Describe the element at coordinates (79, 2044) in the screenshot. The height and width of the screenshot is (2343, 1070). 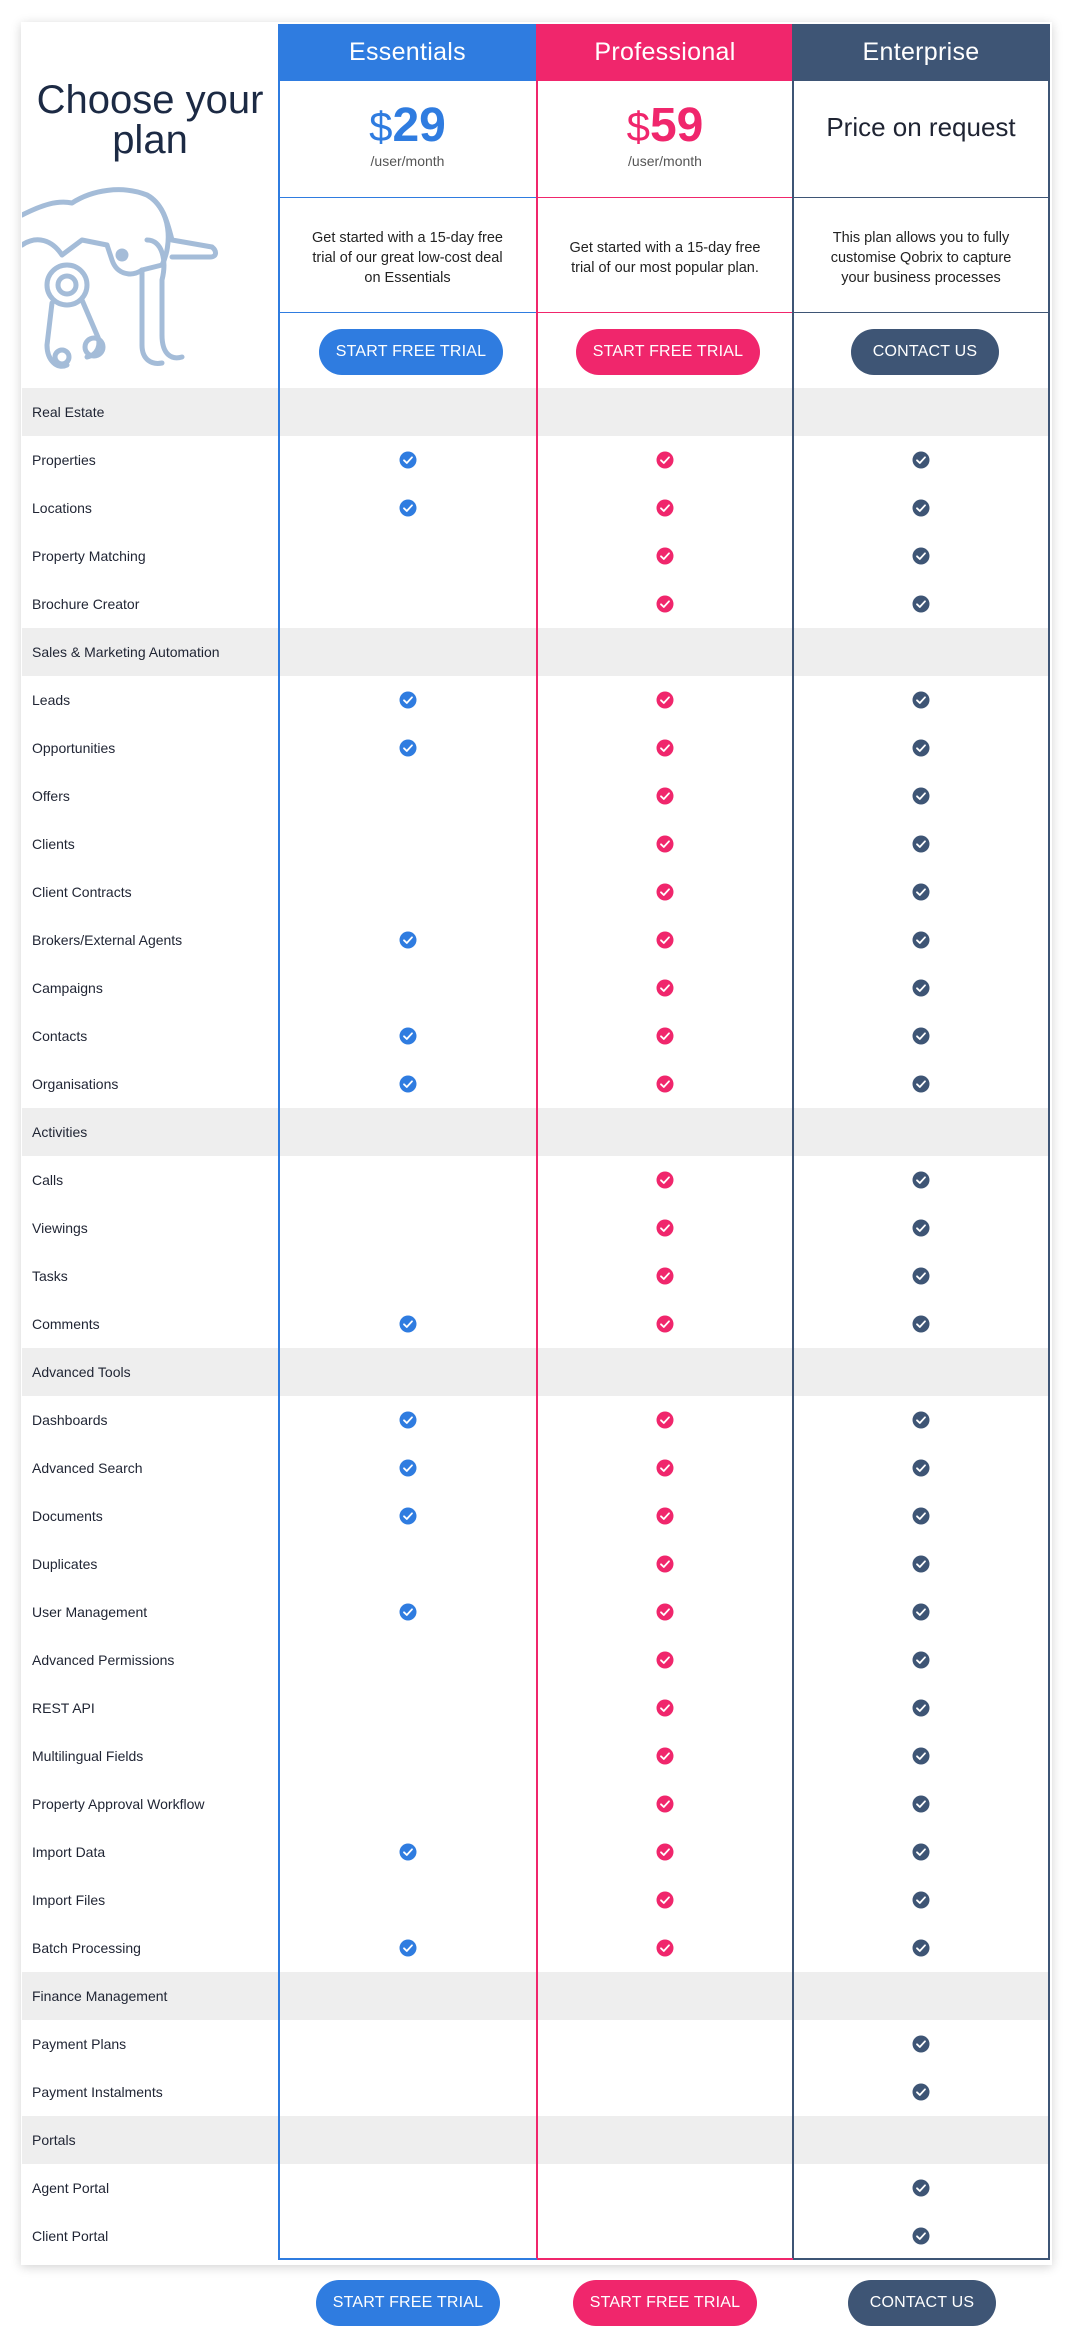
I see `feature-label: Payment Plans` at that location.